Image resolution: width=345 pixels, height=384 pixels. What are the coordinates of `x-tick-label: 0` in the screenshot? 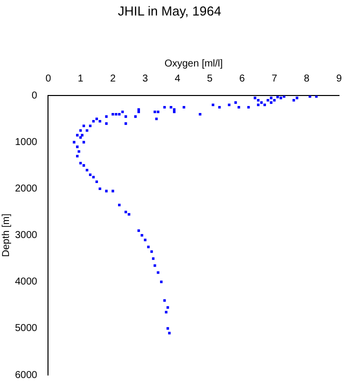 It's located at (48, 78).